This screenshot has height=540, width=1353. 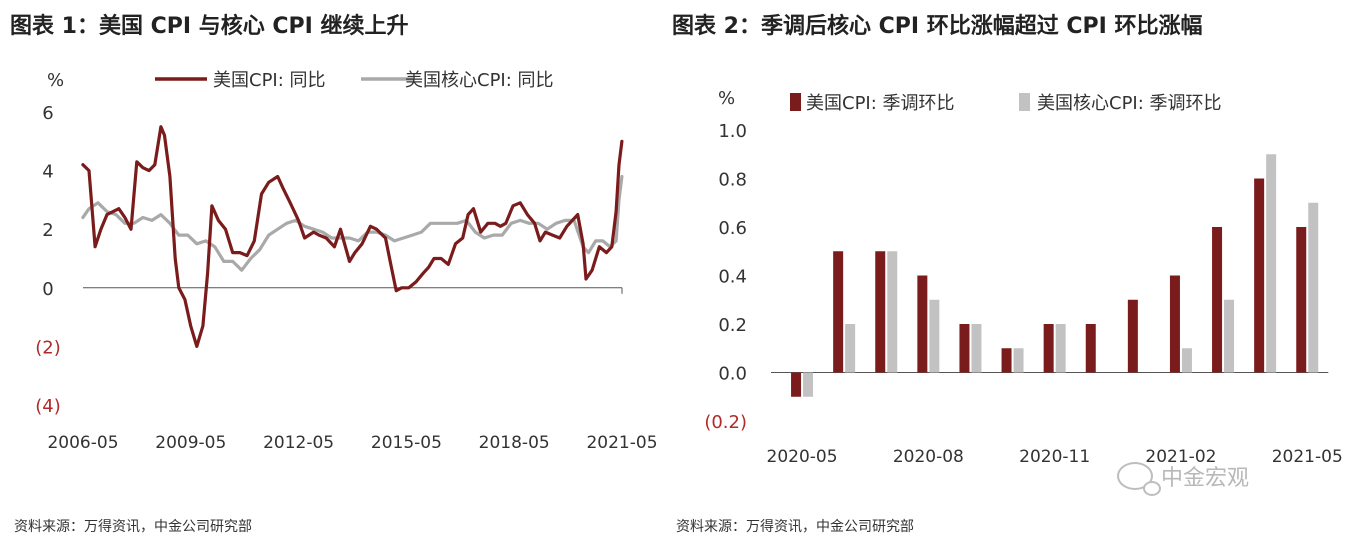 I want to click on chart1-x-tick-label: 2009-05, so click(x=190, y=443).